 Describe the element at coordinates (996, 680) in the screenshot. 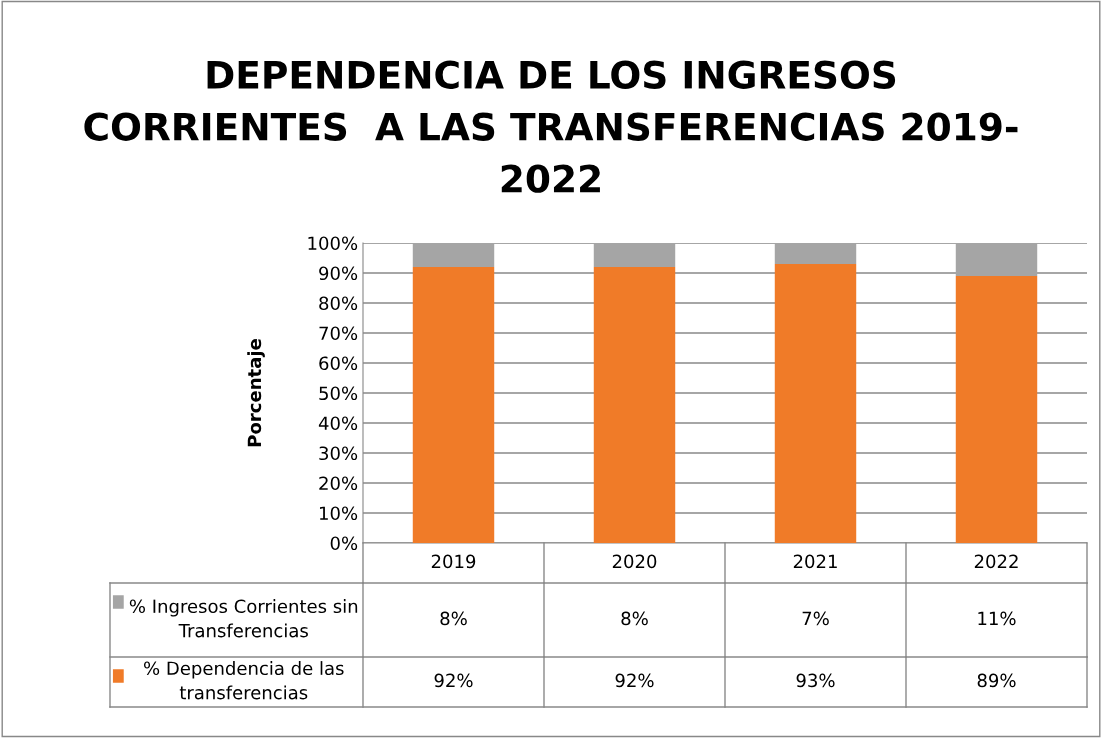

I see `data-label: 89%` at that location.